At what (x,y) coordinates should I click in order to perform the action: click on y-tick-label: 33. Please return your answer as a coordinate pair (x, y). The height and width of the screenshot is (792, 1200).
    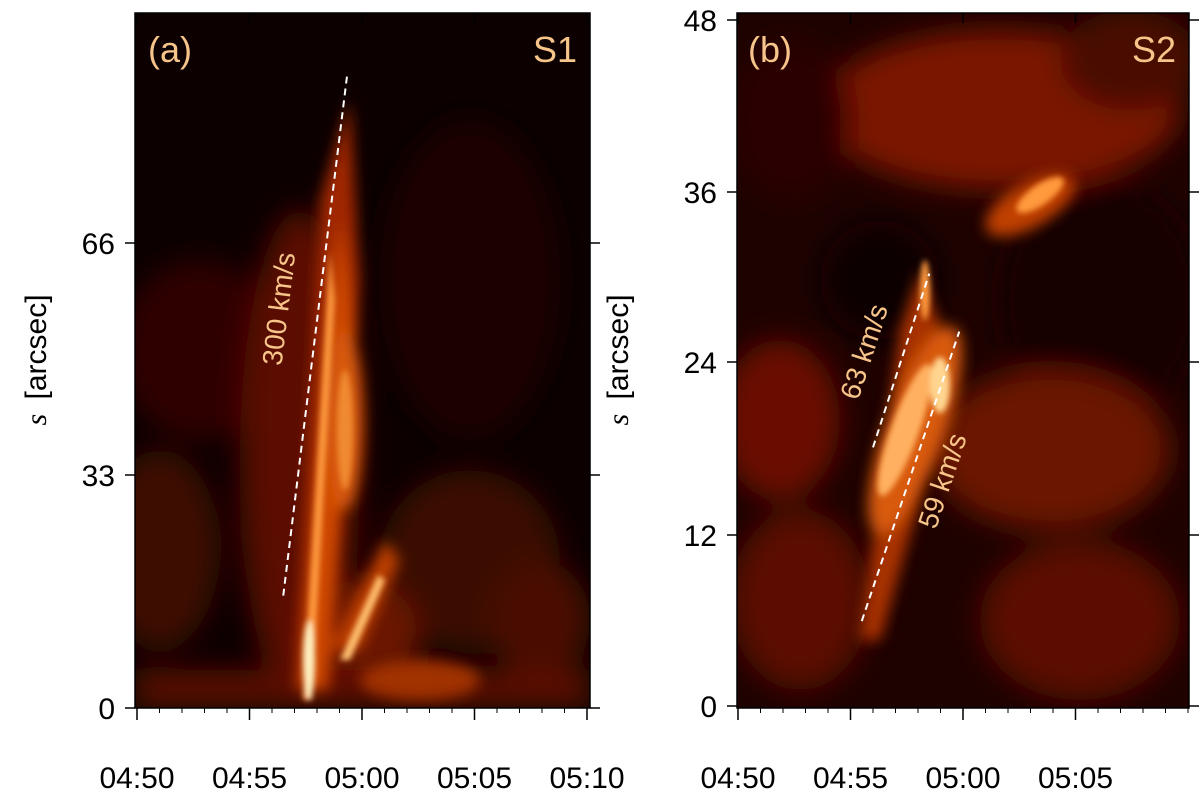
    Looking at the image, I should click on (98, 476).